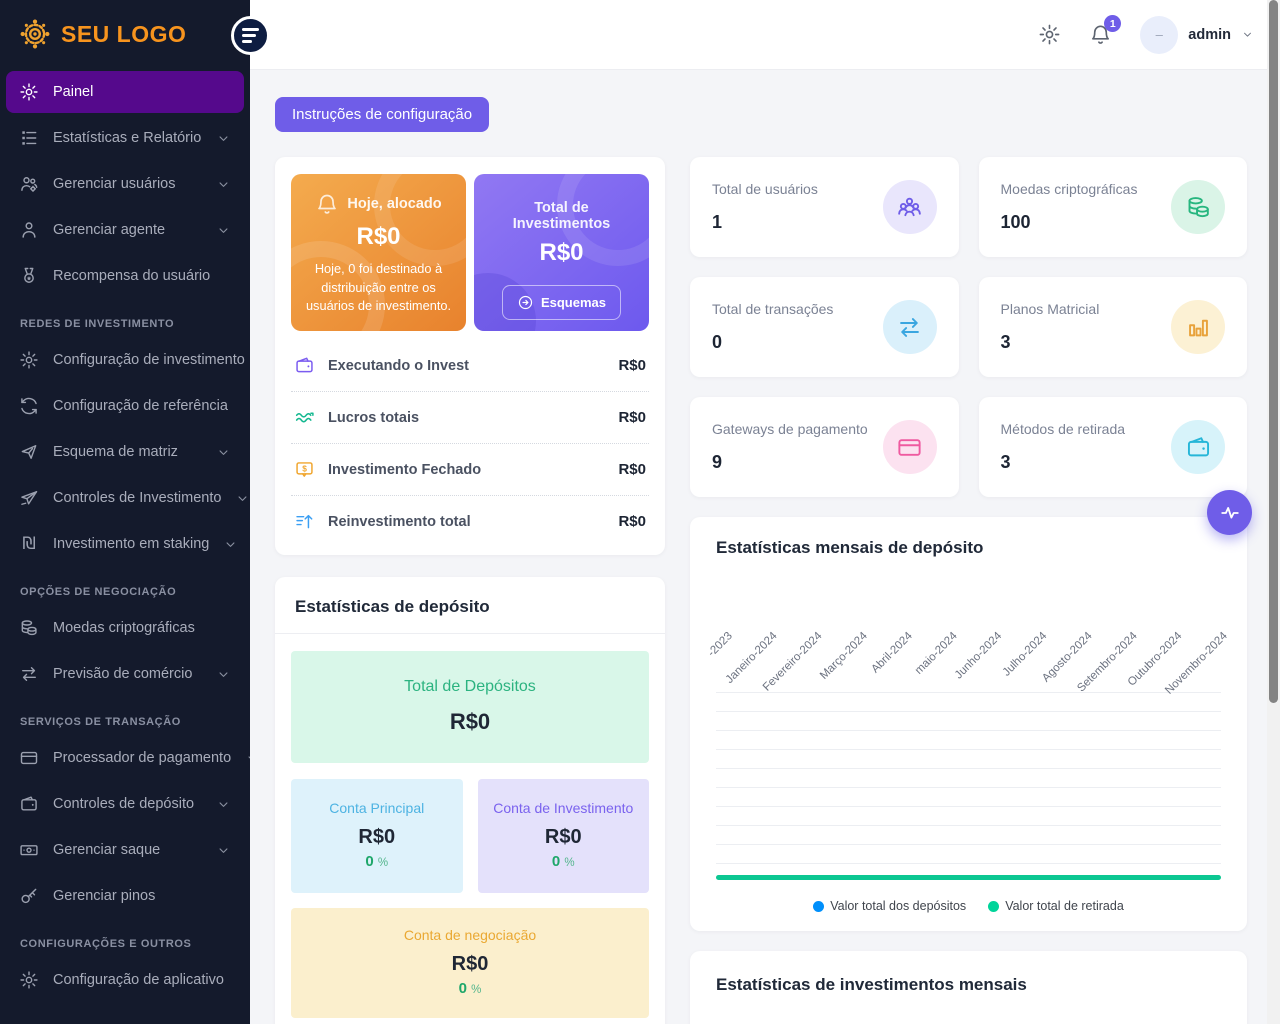  Describe the element at coordinates (98, 592) in the screenshot. I see `sidebar-section-opcoes-negociacao: OPÇÕES DE NEGOCIAÇÃO` at that location.